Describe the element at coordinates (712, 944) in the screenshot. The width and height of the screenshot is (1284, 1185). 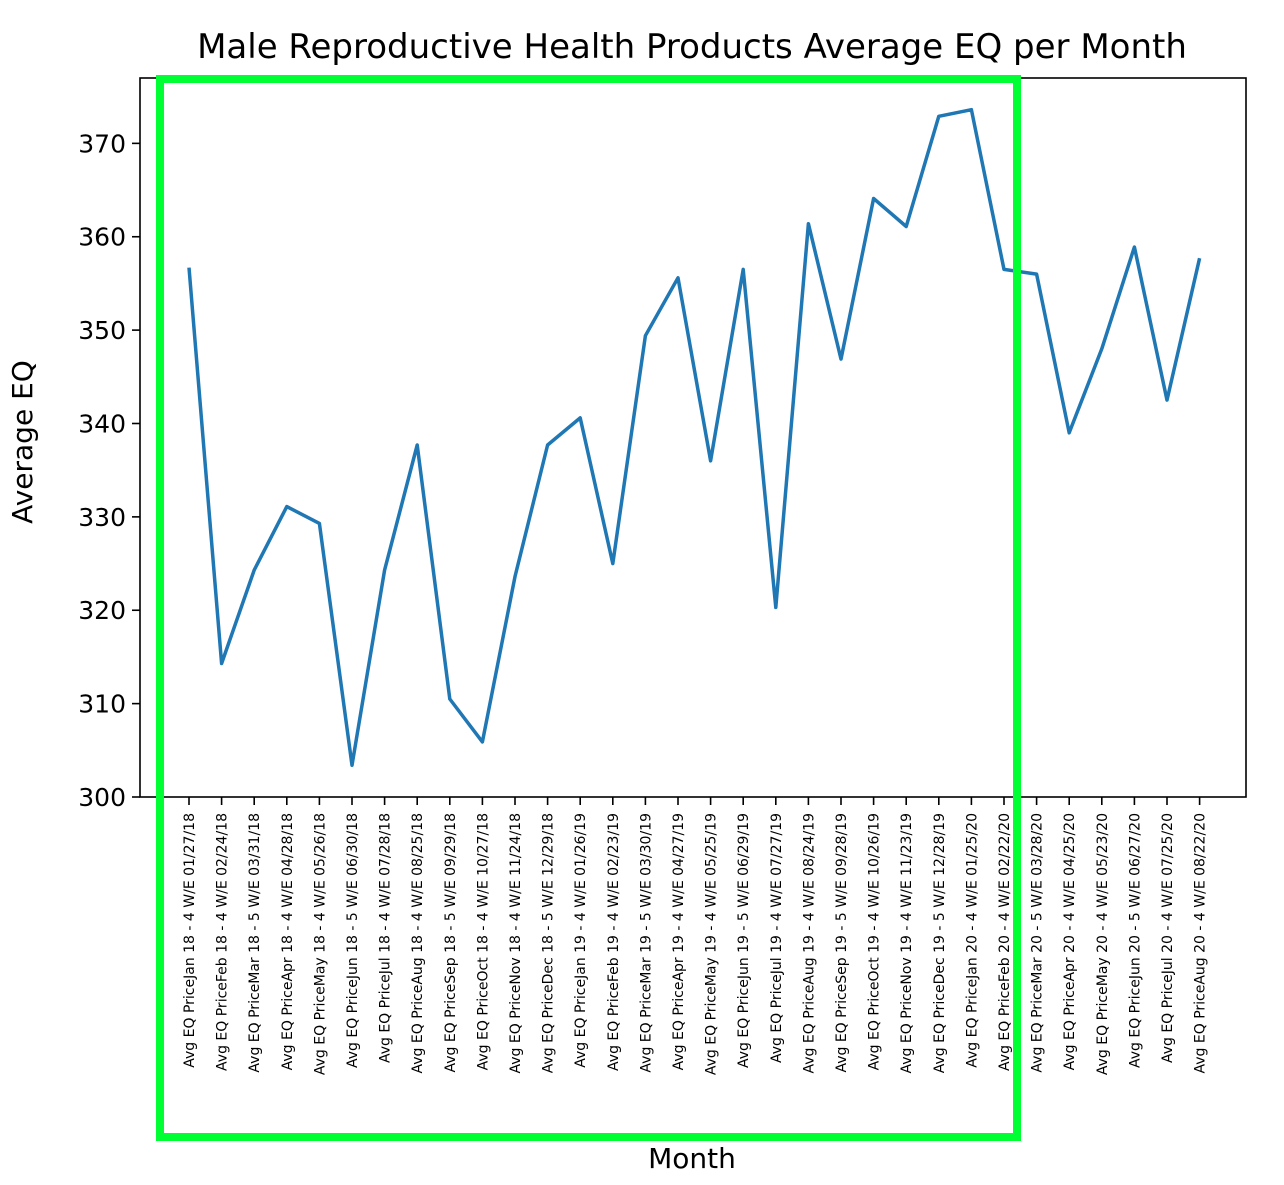
I see `x-tick-label: Avg EQ PriceMay 19 - 4 W/E 05/25/19` at that location.